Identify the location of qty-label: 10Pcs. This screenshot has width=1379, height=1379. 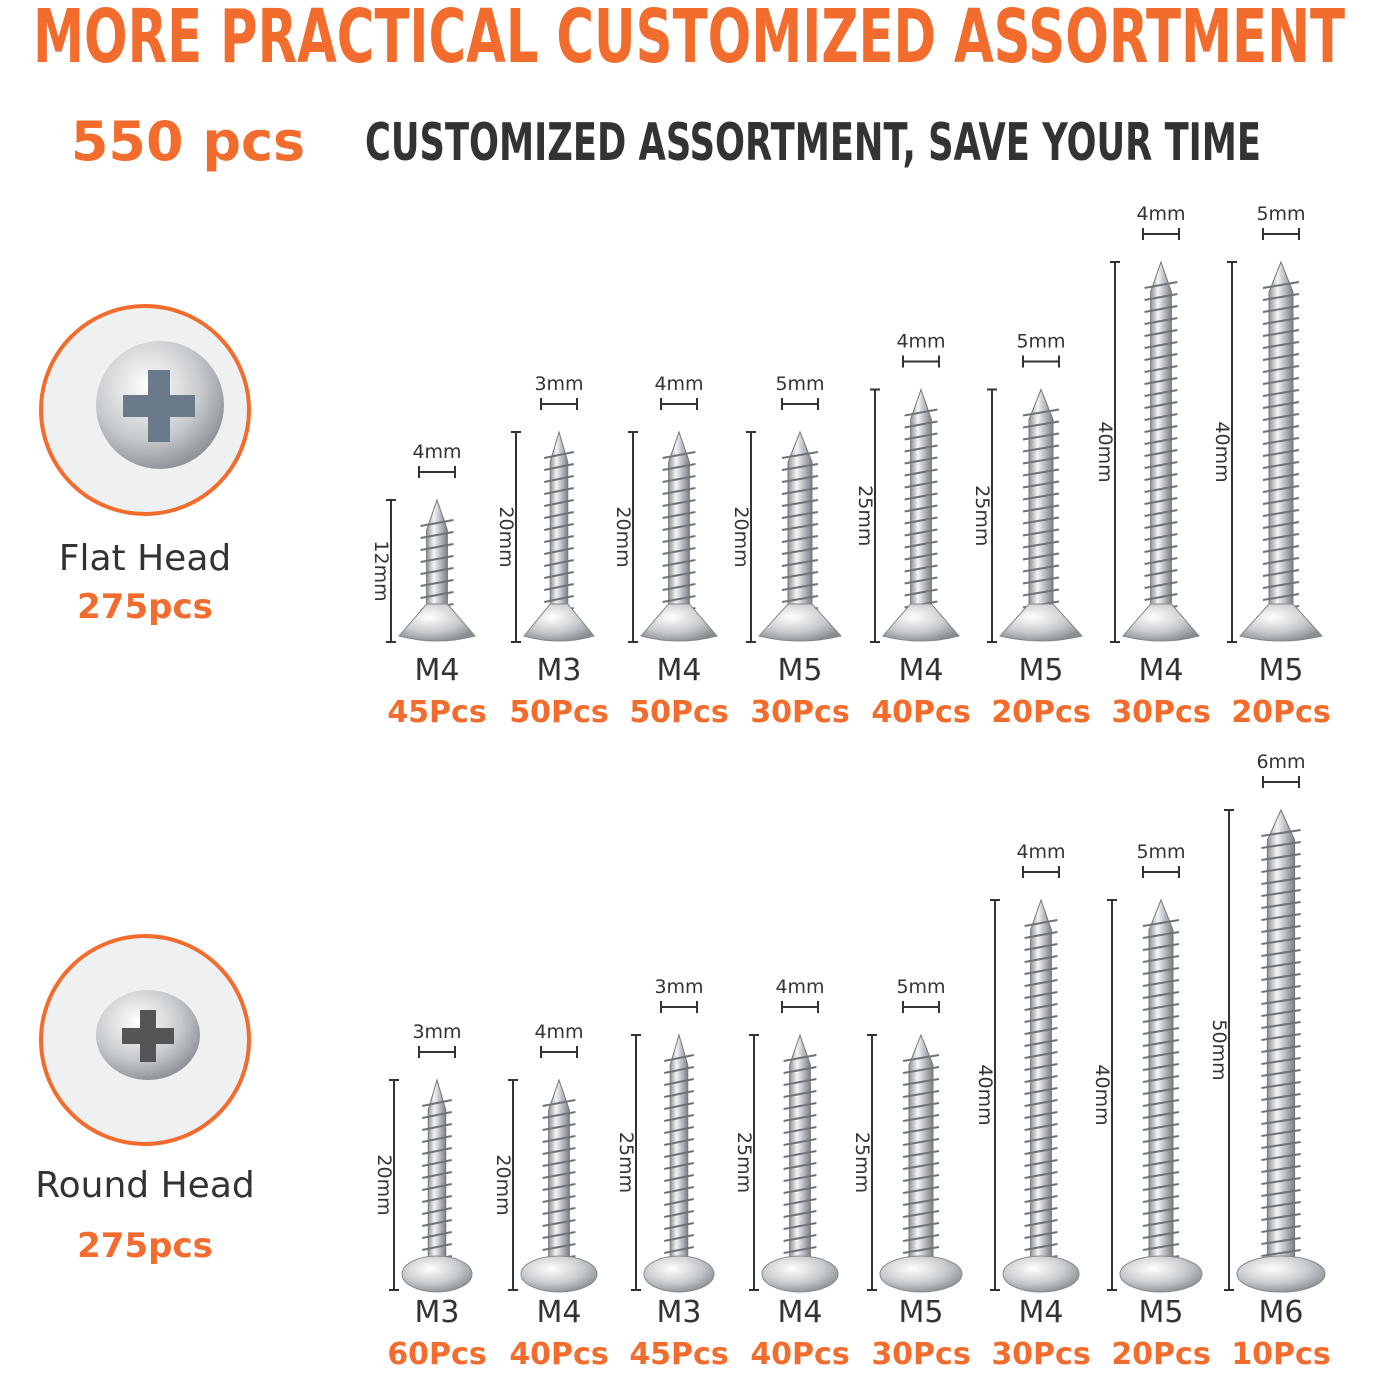
(1280, 1354).